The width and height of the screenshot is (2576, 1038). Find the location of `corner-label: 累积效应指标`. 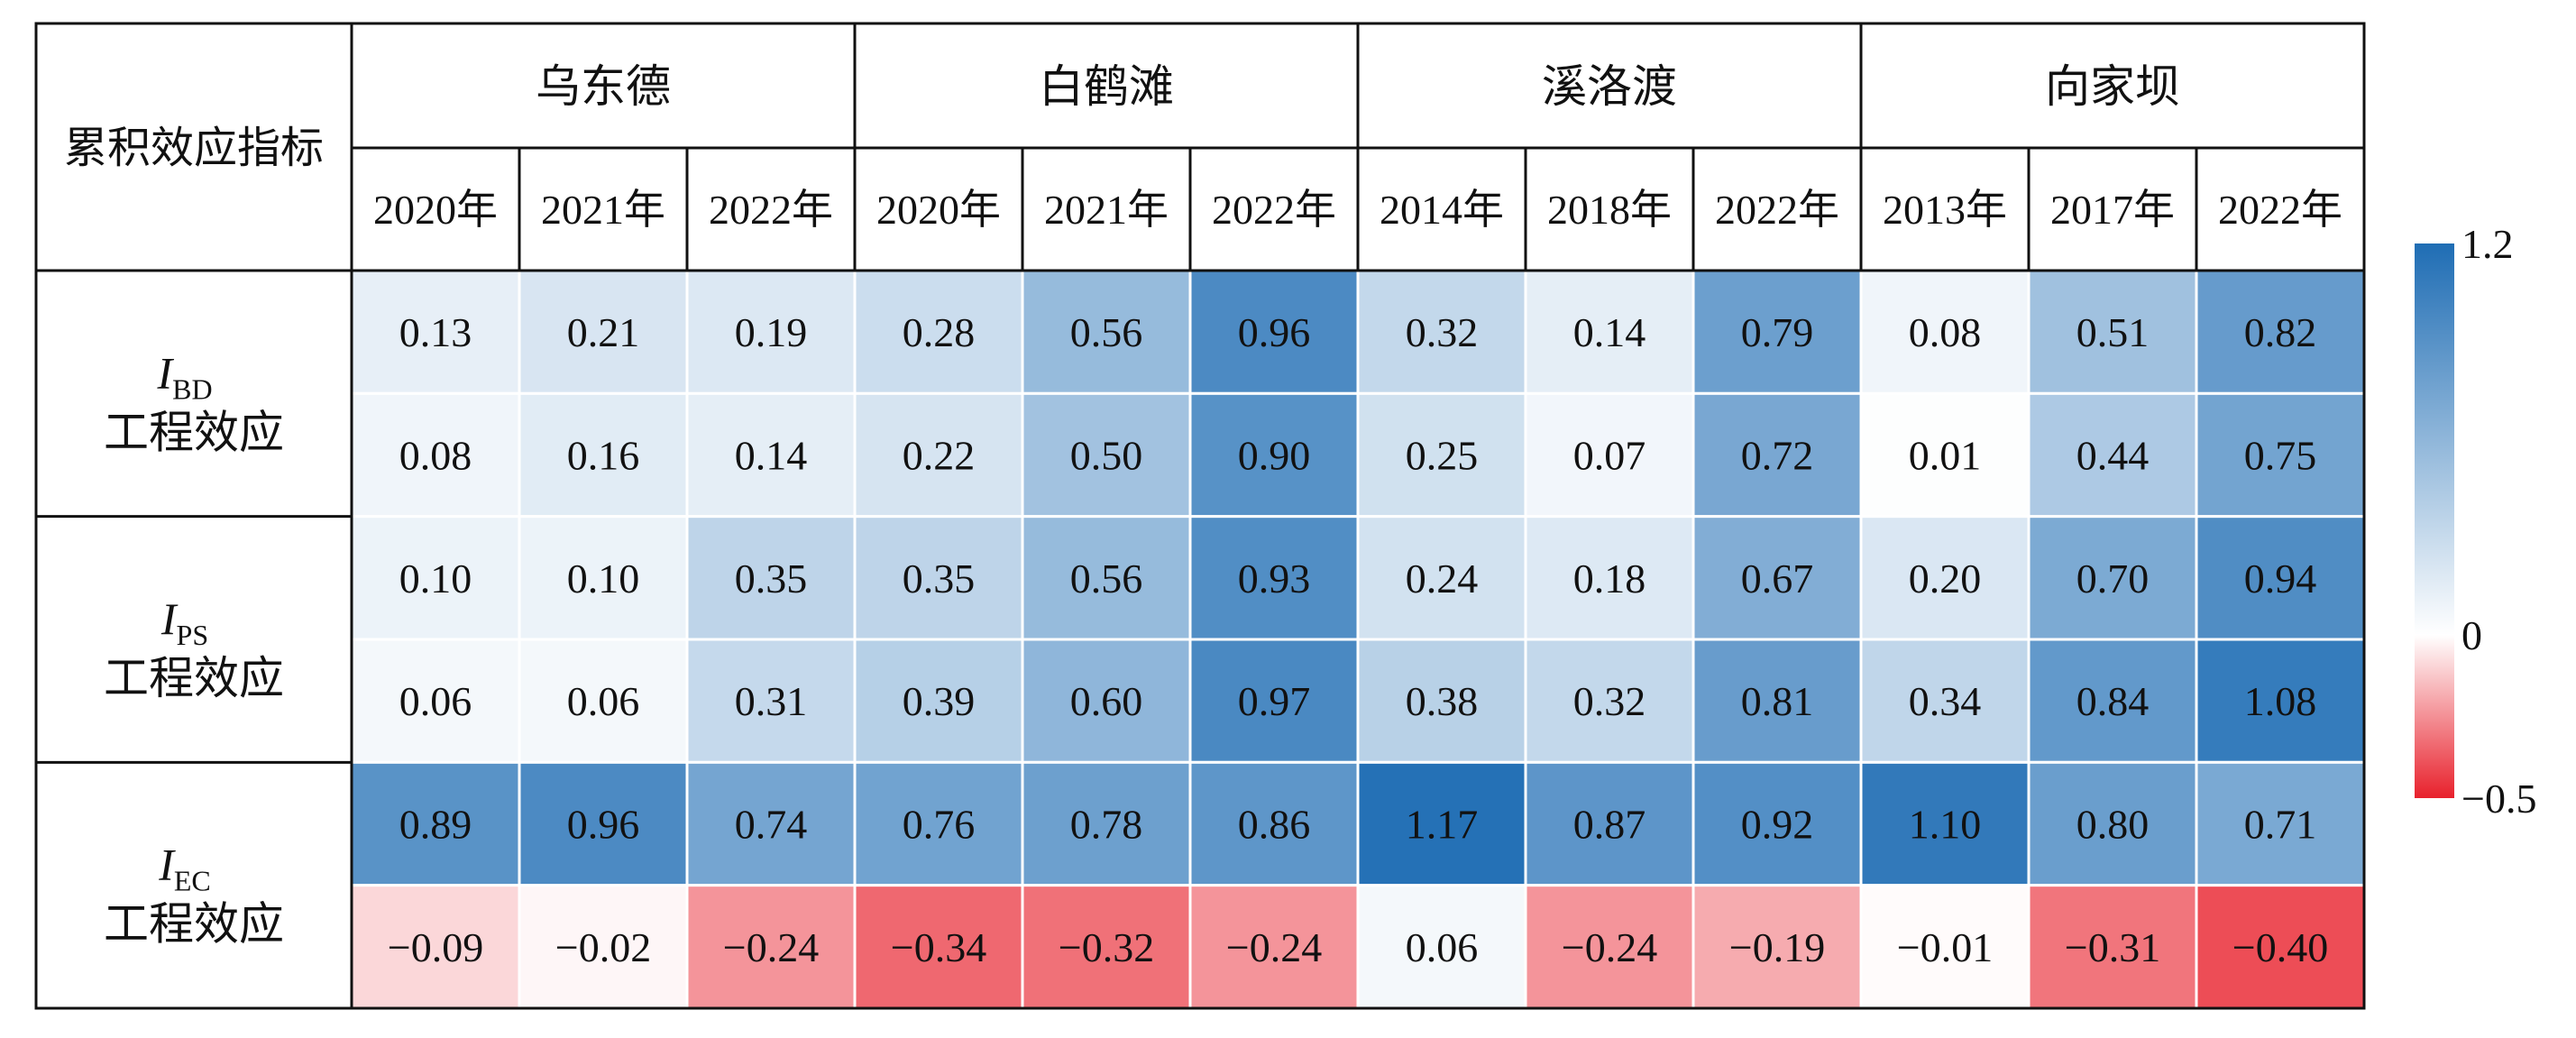

corner-label: 累积效应指标 is located at coordinates (194, 148).